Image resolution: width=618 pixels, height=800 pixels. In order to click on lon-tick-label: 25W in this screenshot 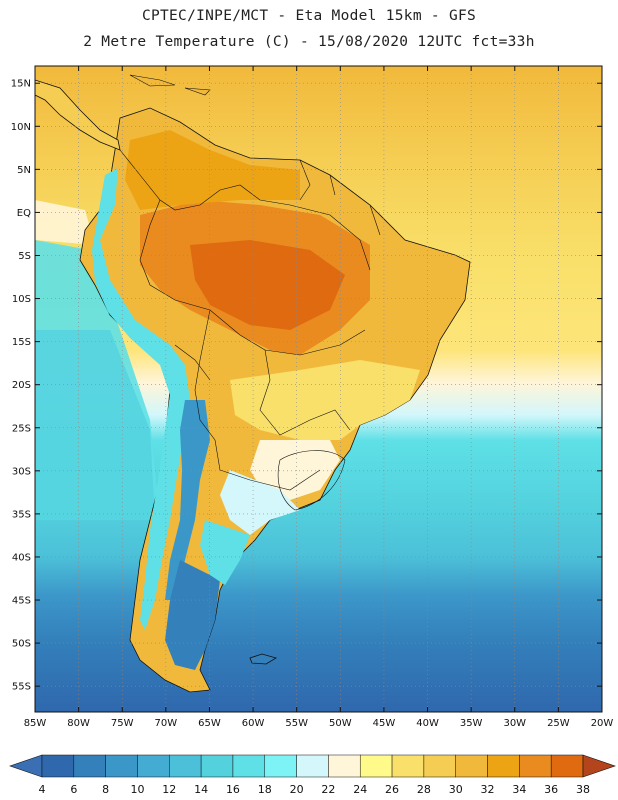, I will do `click(558, 723)`.